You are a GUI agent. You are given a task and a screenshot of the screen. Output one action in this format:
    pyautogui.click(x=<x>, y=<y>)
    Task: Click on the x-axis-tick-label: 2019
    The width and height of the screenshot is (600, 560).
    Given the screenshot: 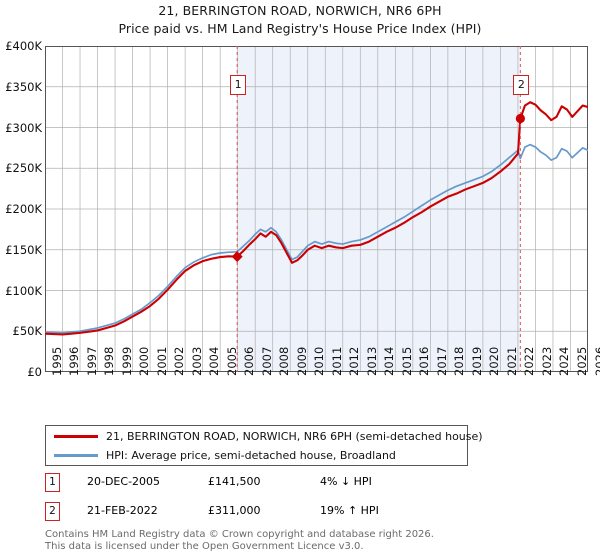 What is the action you would take?
    pyautogui.click(x=476, y=361)
    